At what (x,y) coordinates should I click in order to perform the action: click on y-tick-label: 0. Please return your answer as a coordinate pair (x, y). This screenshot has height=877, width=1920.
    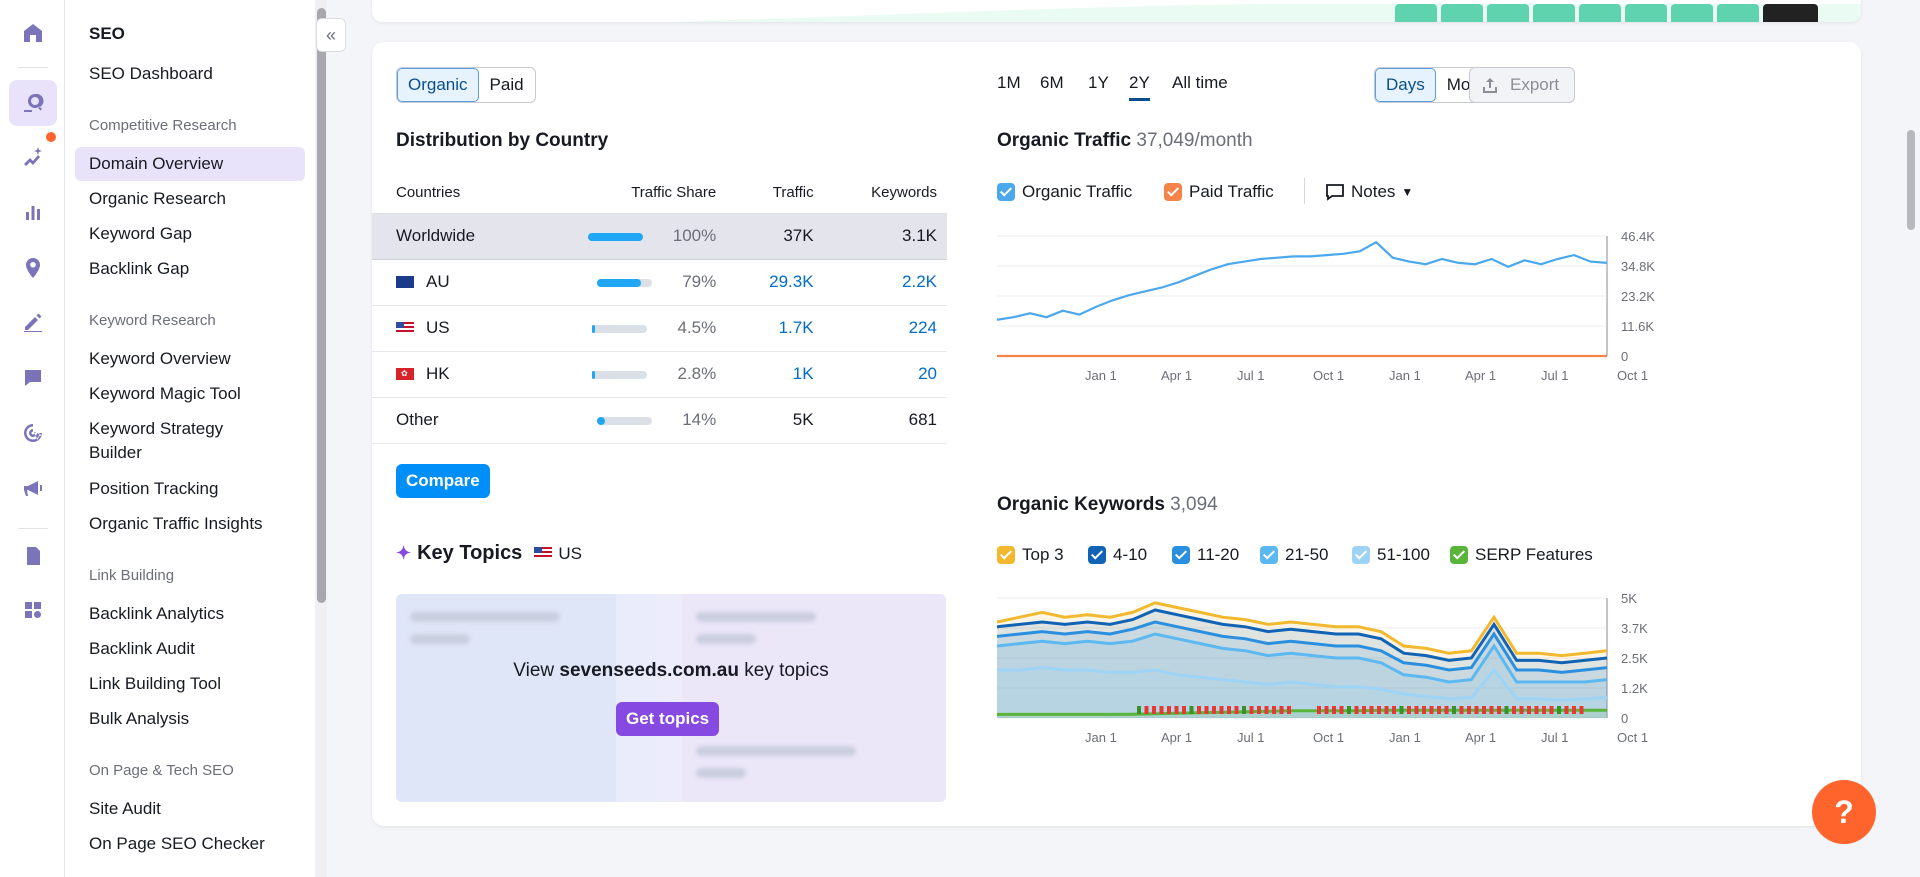
    Looking at the image, I should click on (1624, 356).